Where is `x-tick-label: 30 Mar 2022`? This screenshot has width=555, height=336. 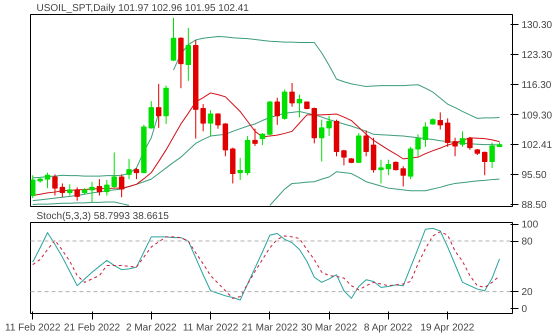
x-tick-label: 30 Mar 2022 is located at coordinates (329, 328).